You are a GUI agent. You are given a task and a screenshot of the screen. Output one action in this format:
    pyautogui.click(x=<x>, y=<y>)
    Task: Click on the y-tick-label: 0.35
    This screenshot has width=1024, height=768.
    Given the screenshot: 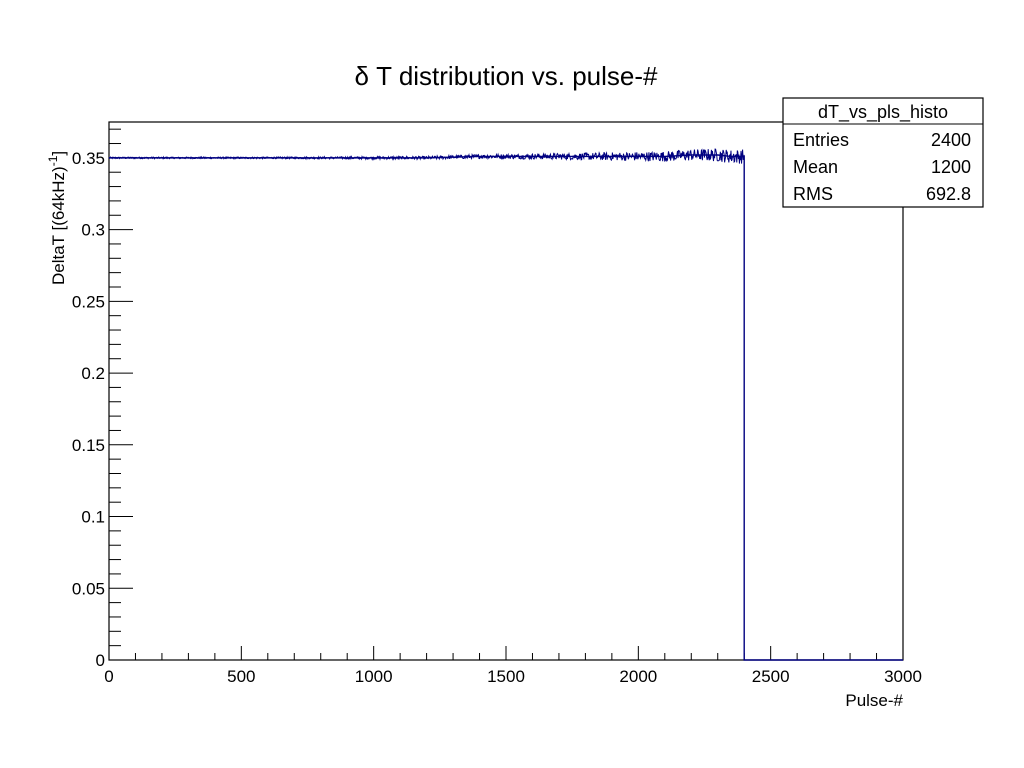 What is the action you would take?
    pyautogui.click(x=88, y=158)
    